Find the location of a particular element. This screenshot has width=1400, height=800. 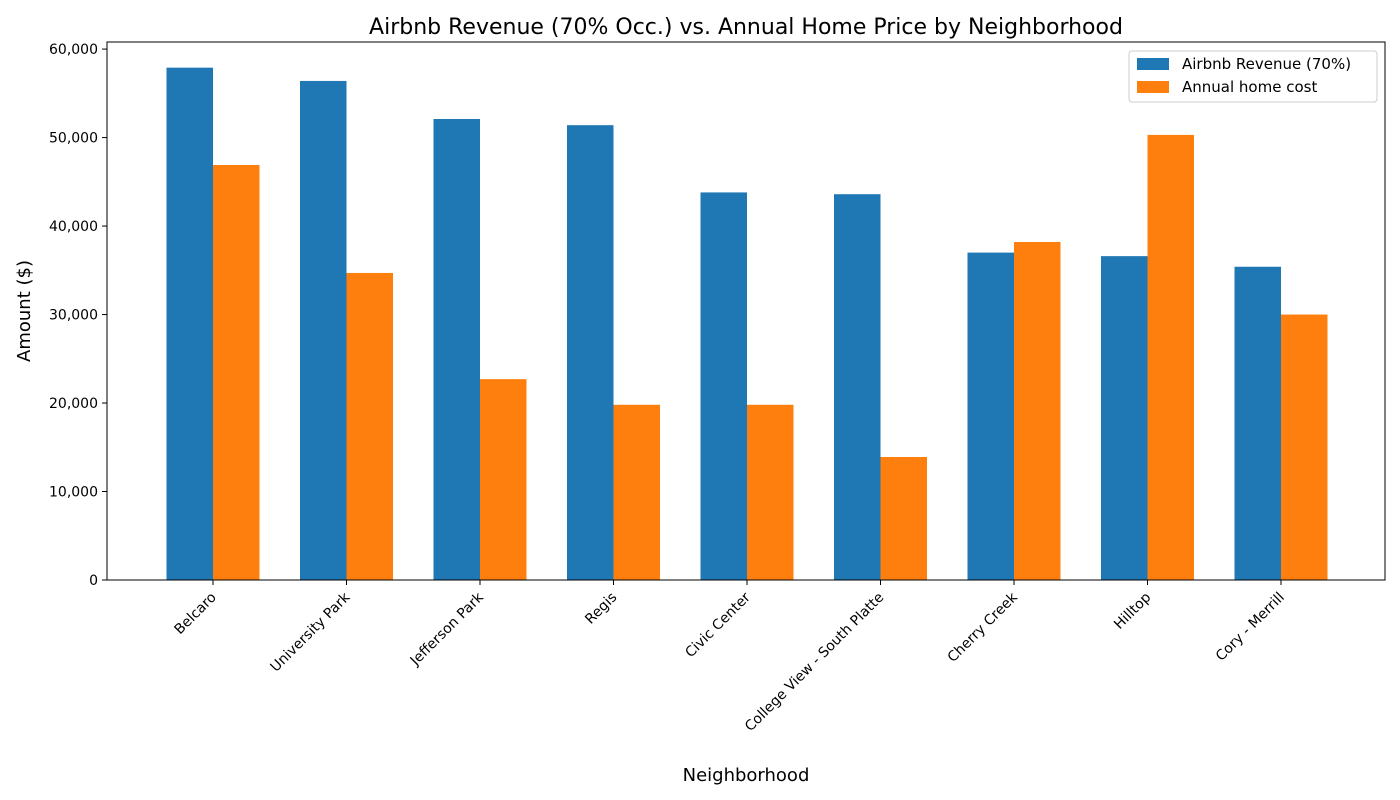

y-tick-label: 30,000 is located at coordinates (73, 316).